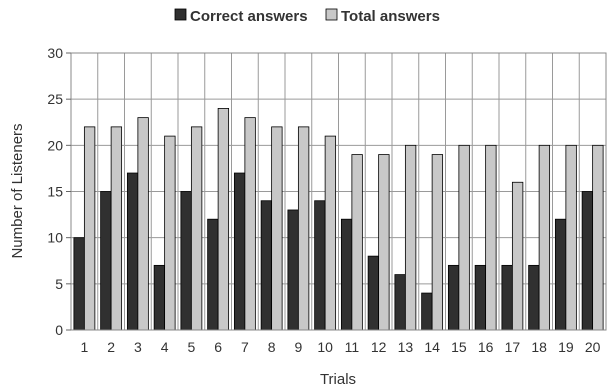 This screenshot has height=388, width=609. What do you see at coordinates (55, 99) in the screenshot?
I see `y-tick-label: 25` at bounding box center [55, 99].